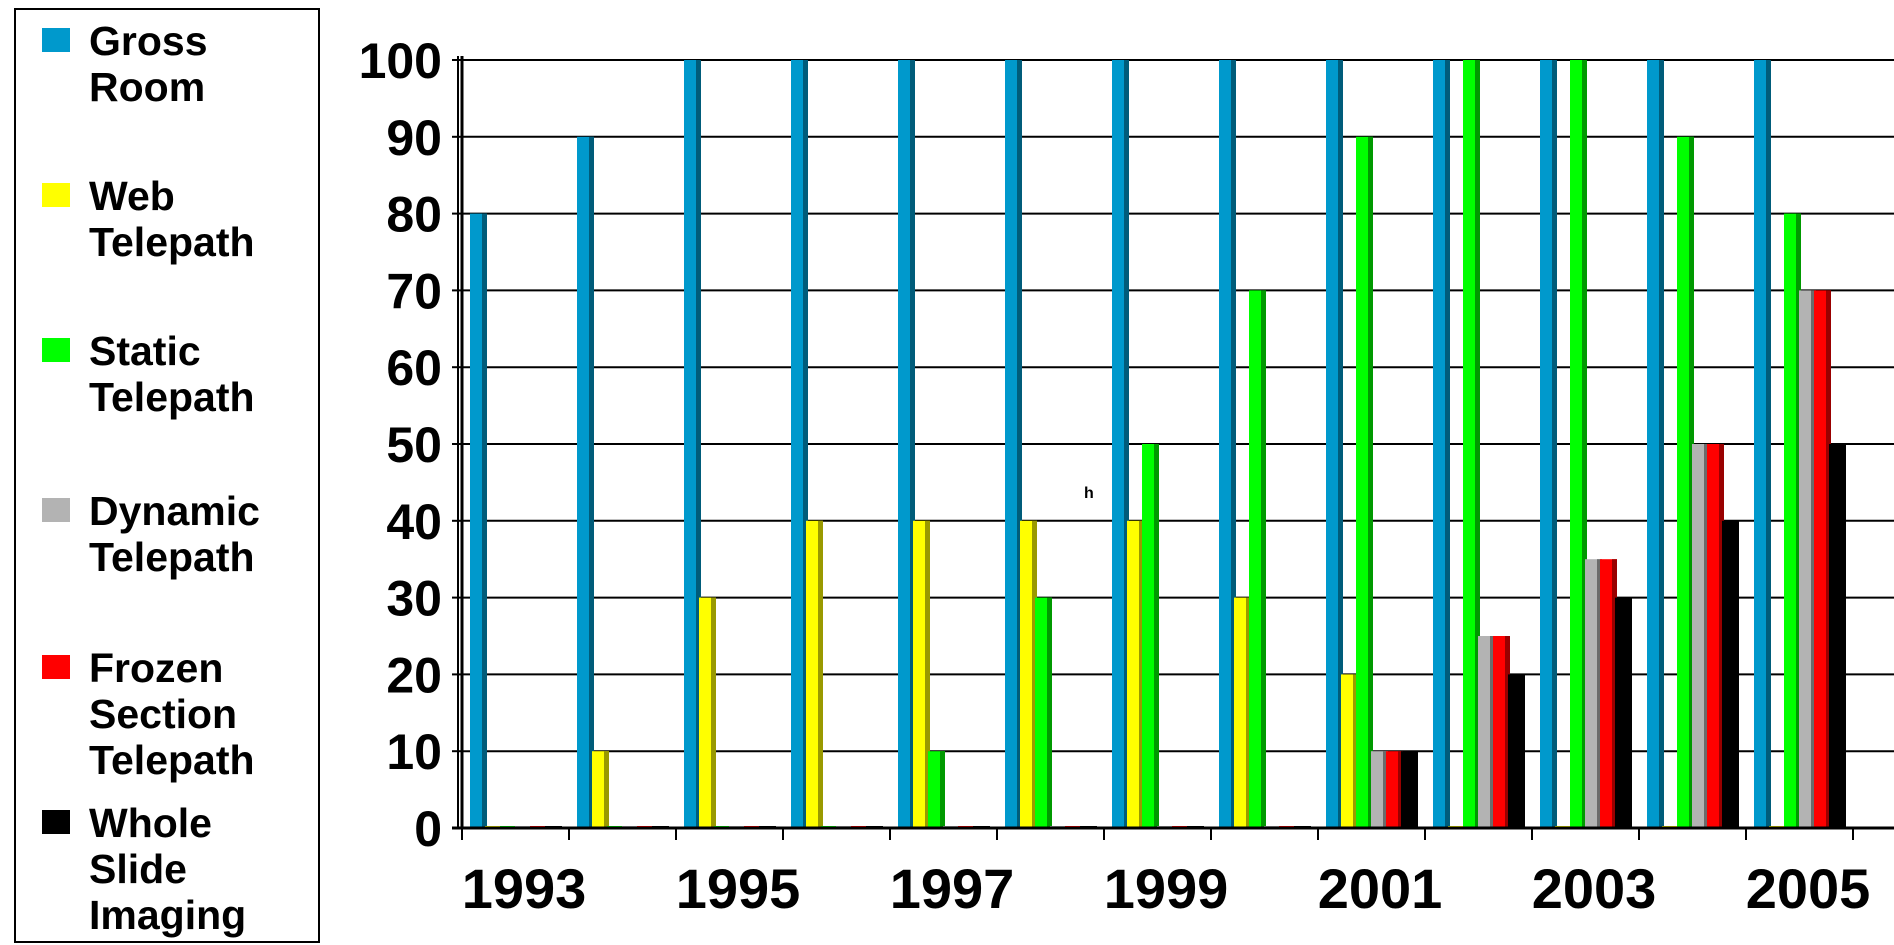 The width and height of the screenshot is (1894, 945). I want to click on bar-side-whole-slide-imaging-2004, so click(1736, 674).